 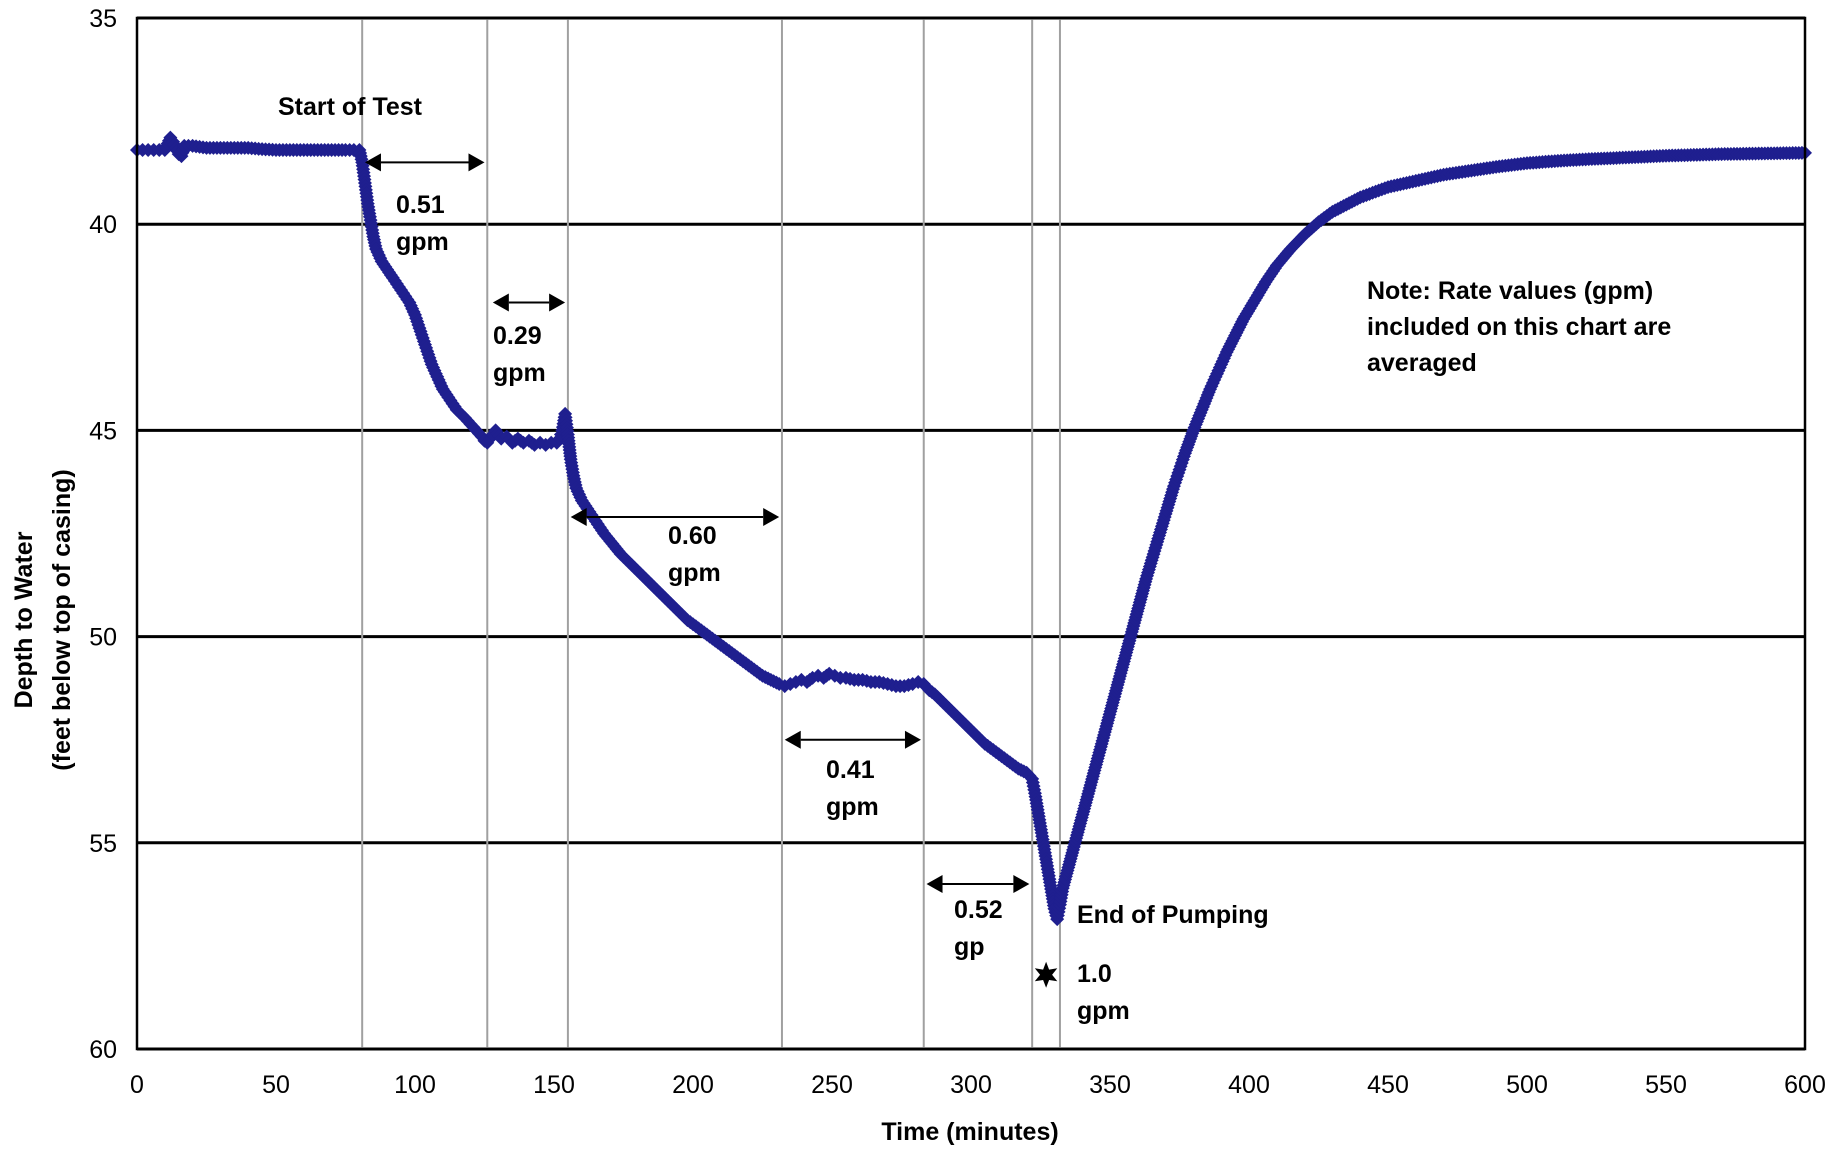 What do you see at coordinates (578, 517) in the screenshot?
I see `rate-arrow-3-left-head` at bounding box center [578, 517].